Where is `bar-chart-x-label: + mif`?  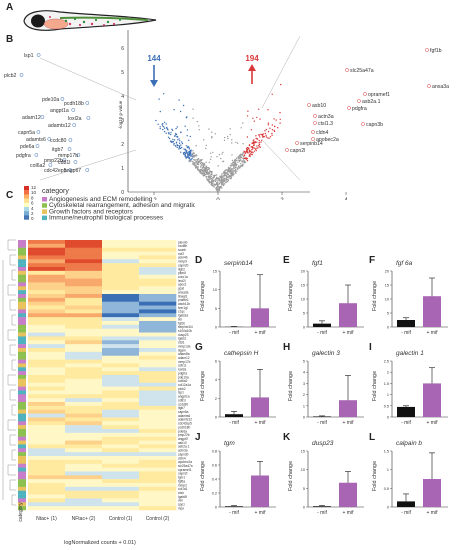 bar-chart-x-label: + mif is located at coordinates (433, 333).